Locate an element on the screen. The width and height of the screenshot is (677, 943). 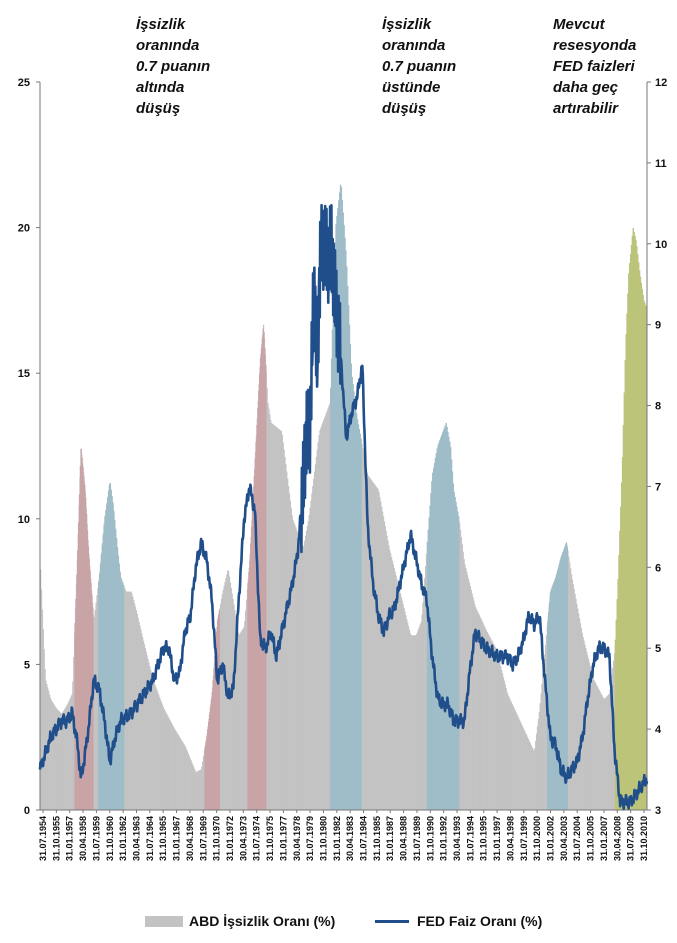
x-tick-label: 31.10.1975 is located at coordinates (270, 838).